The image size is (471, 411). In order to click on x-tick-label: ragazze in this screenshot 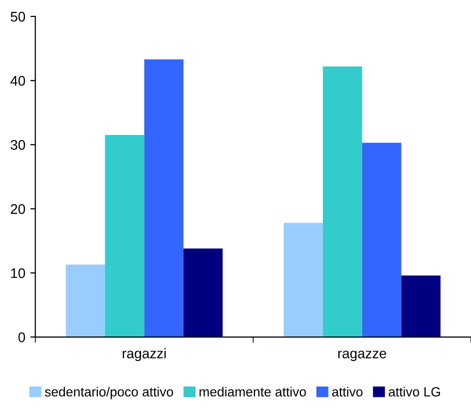, I will do `click(362, 356)`.